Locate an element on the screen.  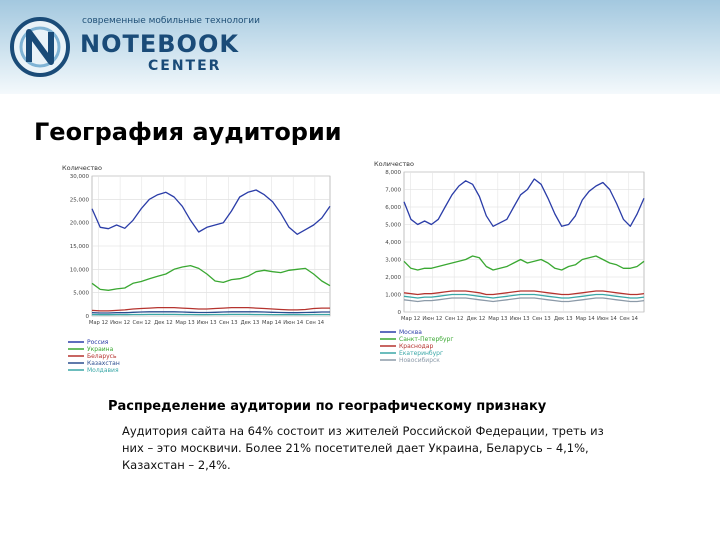
notebook-center-logo is located at coordinates (40, 47).